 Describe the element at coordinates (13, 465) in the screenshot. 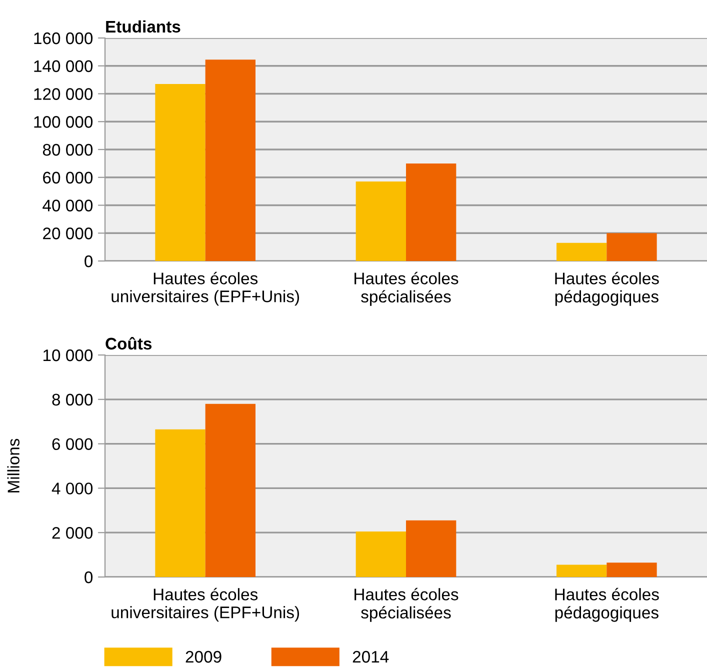

I see `y-axis-title: Millions` at that location.